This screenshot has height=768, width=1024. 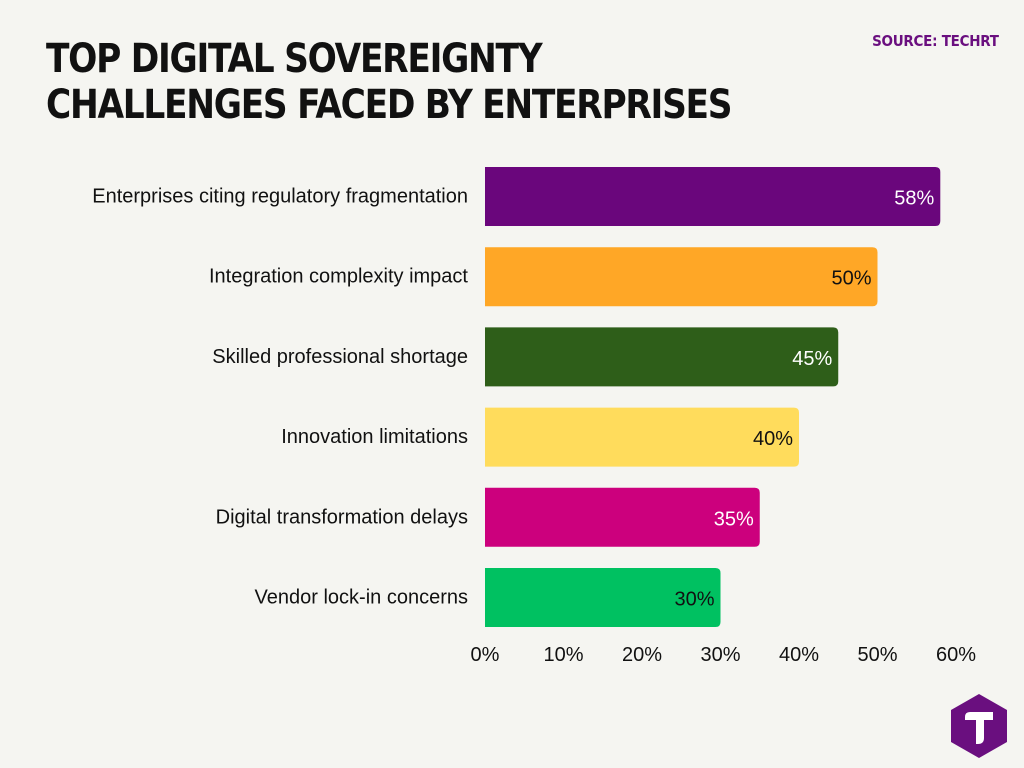 I want to click on x-tick-label: 50%, so click(x=877, y=655).